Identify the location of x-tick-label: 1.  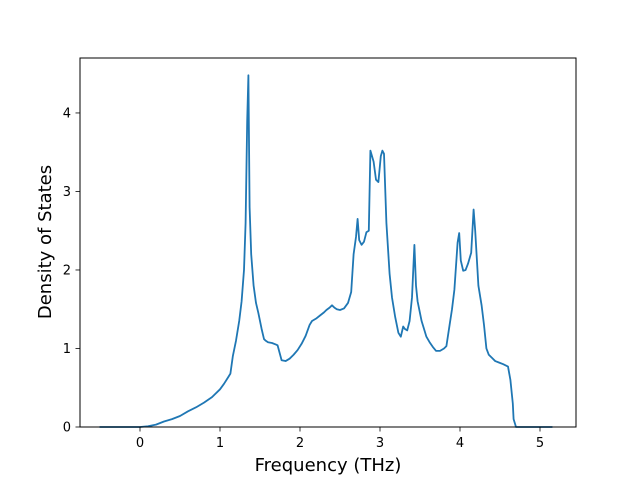
(220, 443).